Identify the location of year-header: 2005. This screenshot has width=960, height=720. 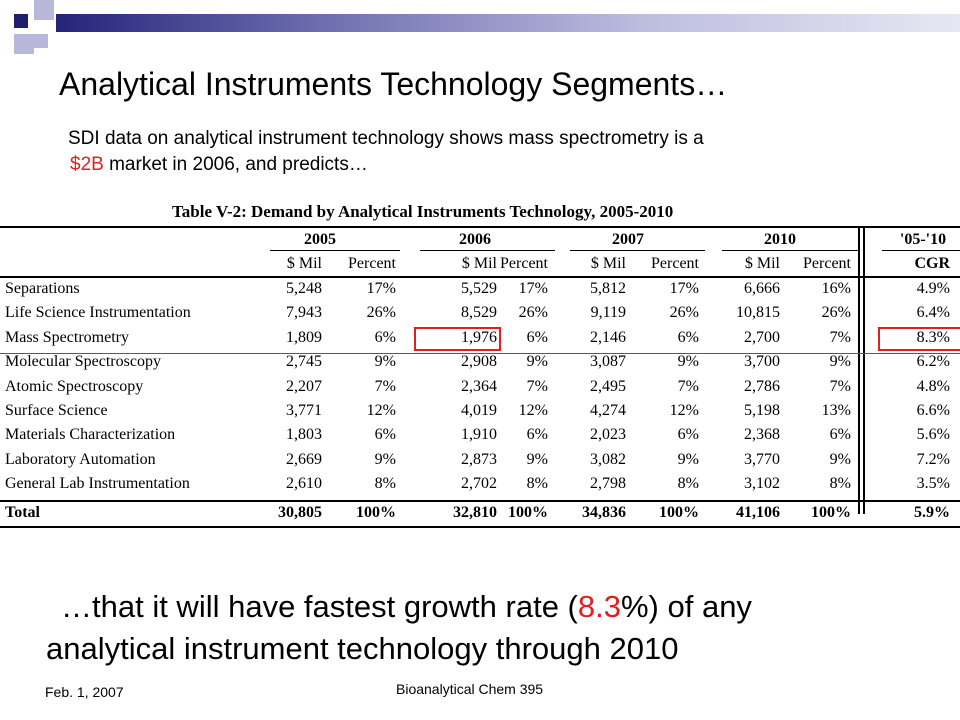
(320, 239).